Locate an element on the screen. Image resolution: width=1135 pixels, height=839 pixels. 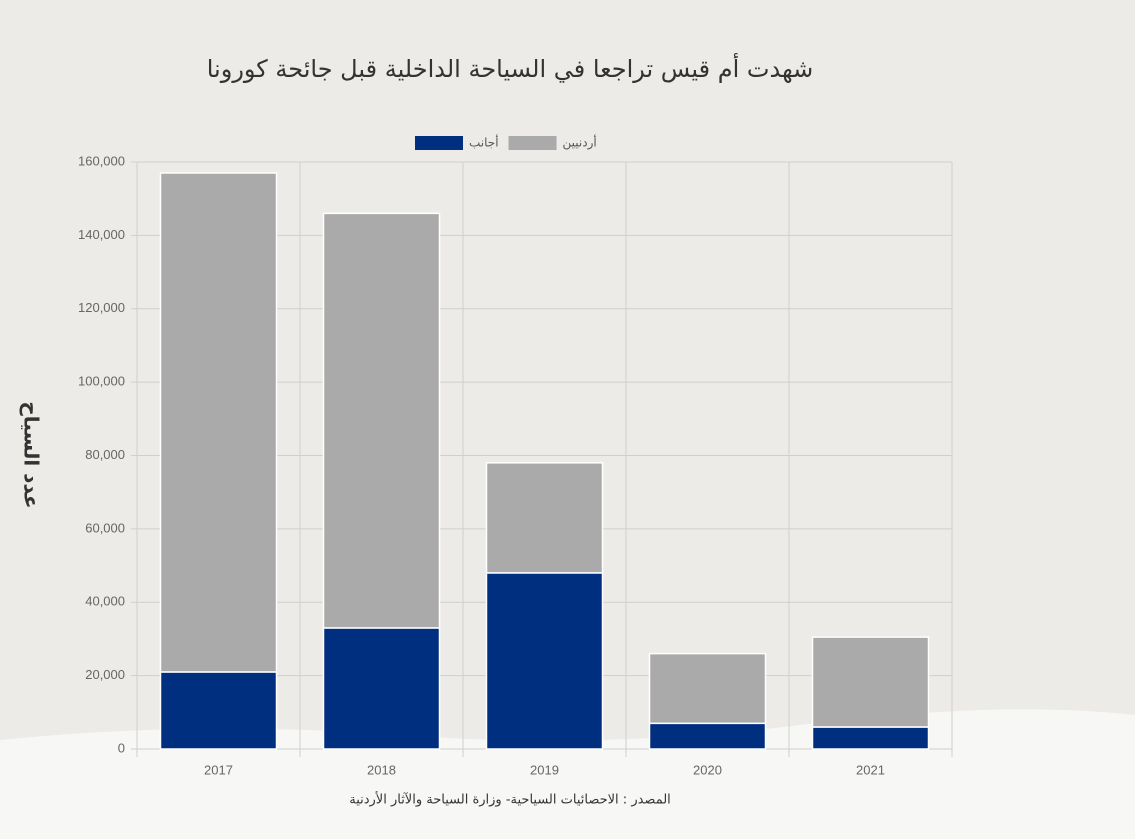
legend-label: أردنيين is located at coordinates (580, 143).